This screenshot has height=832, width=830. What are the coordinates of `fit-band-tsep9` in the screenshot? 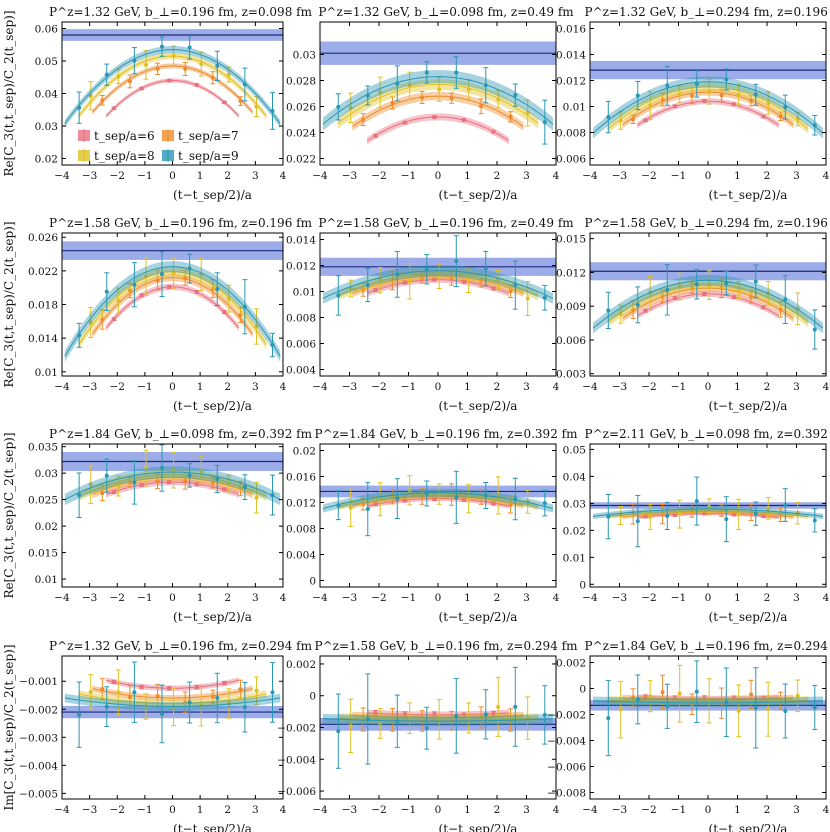 It's located at (172, 486).